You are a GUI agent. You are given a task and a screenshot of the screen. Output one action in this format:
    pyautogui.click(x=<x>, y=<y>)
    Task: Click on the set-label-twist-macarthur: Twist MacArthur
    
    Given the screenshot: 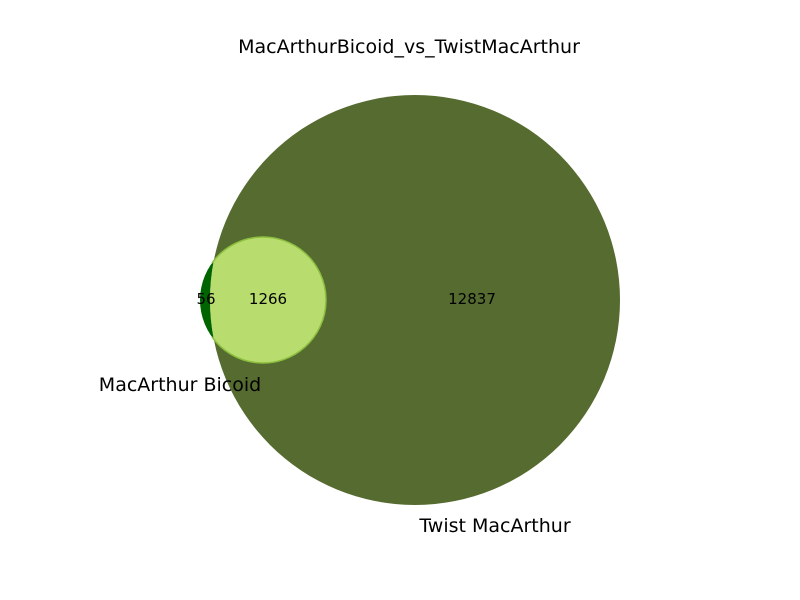 What is the action you would take?
    pyautogui.click(x=494, y=526)
    